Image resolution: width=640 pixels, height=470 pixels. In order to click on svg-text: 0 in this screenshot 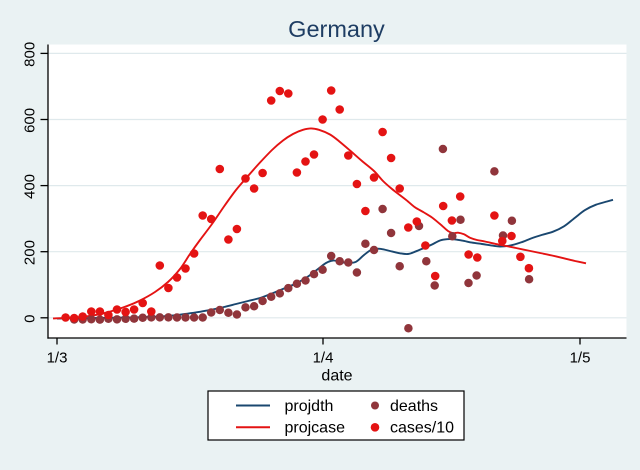, I will do `click(29, 319)`.